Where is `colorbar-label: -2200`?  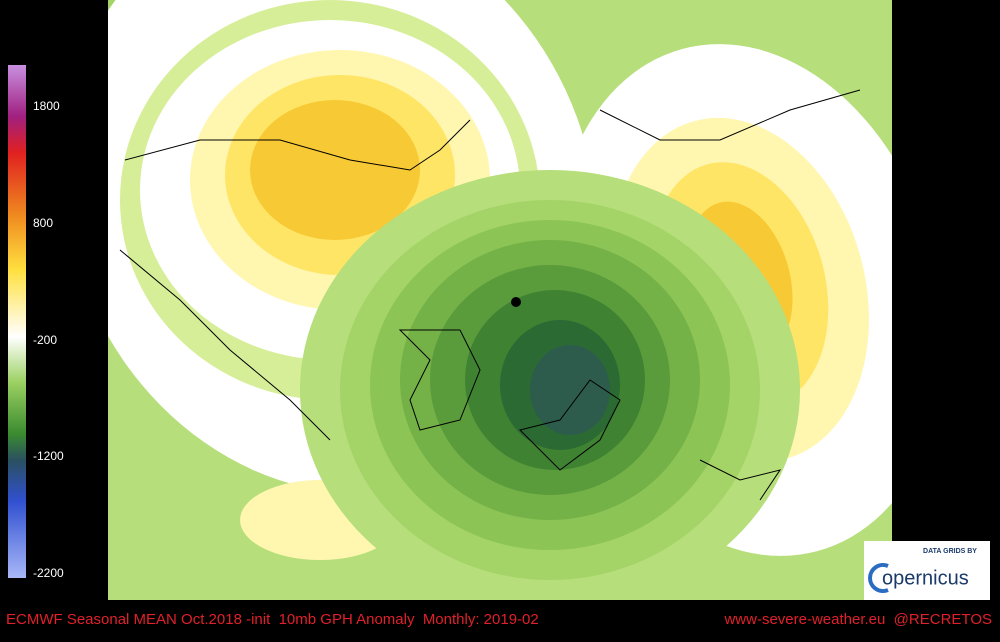
colorbar-label: -2200 is located at coordinates (48, 573).